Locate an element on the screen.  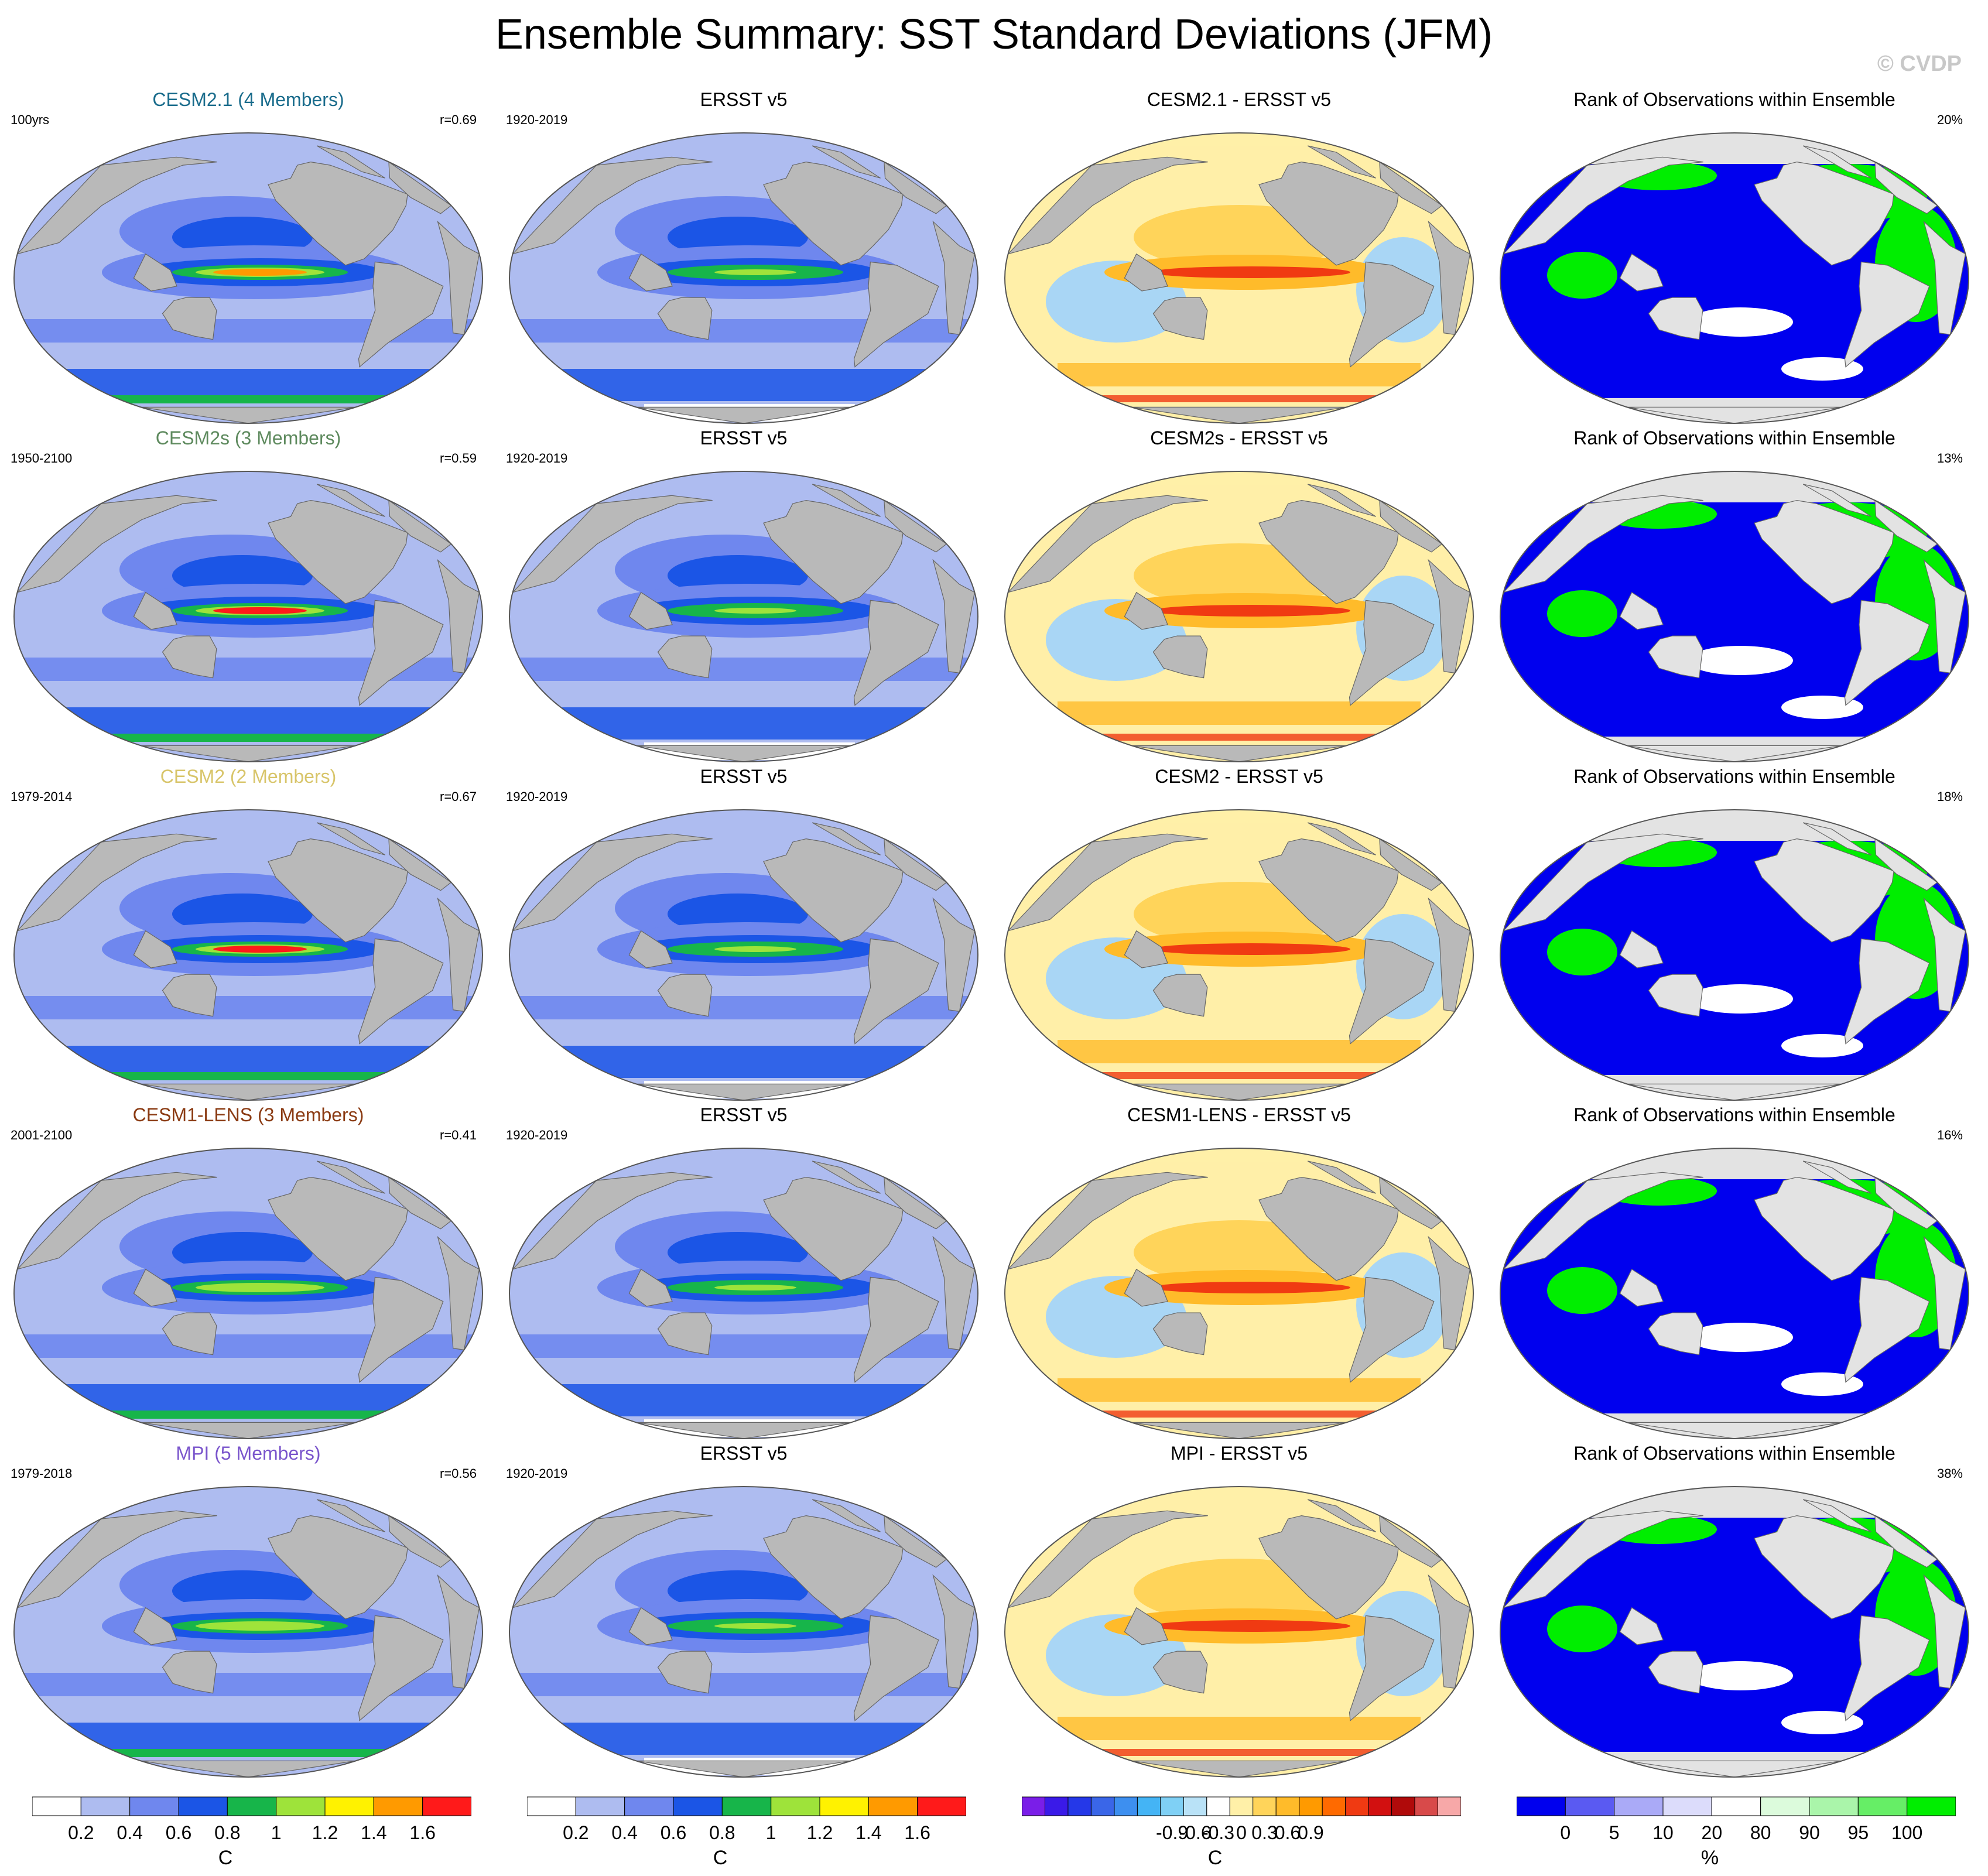
panel-title: MPI - ERSST v5 is located at coordinates (1239, 1453).